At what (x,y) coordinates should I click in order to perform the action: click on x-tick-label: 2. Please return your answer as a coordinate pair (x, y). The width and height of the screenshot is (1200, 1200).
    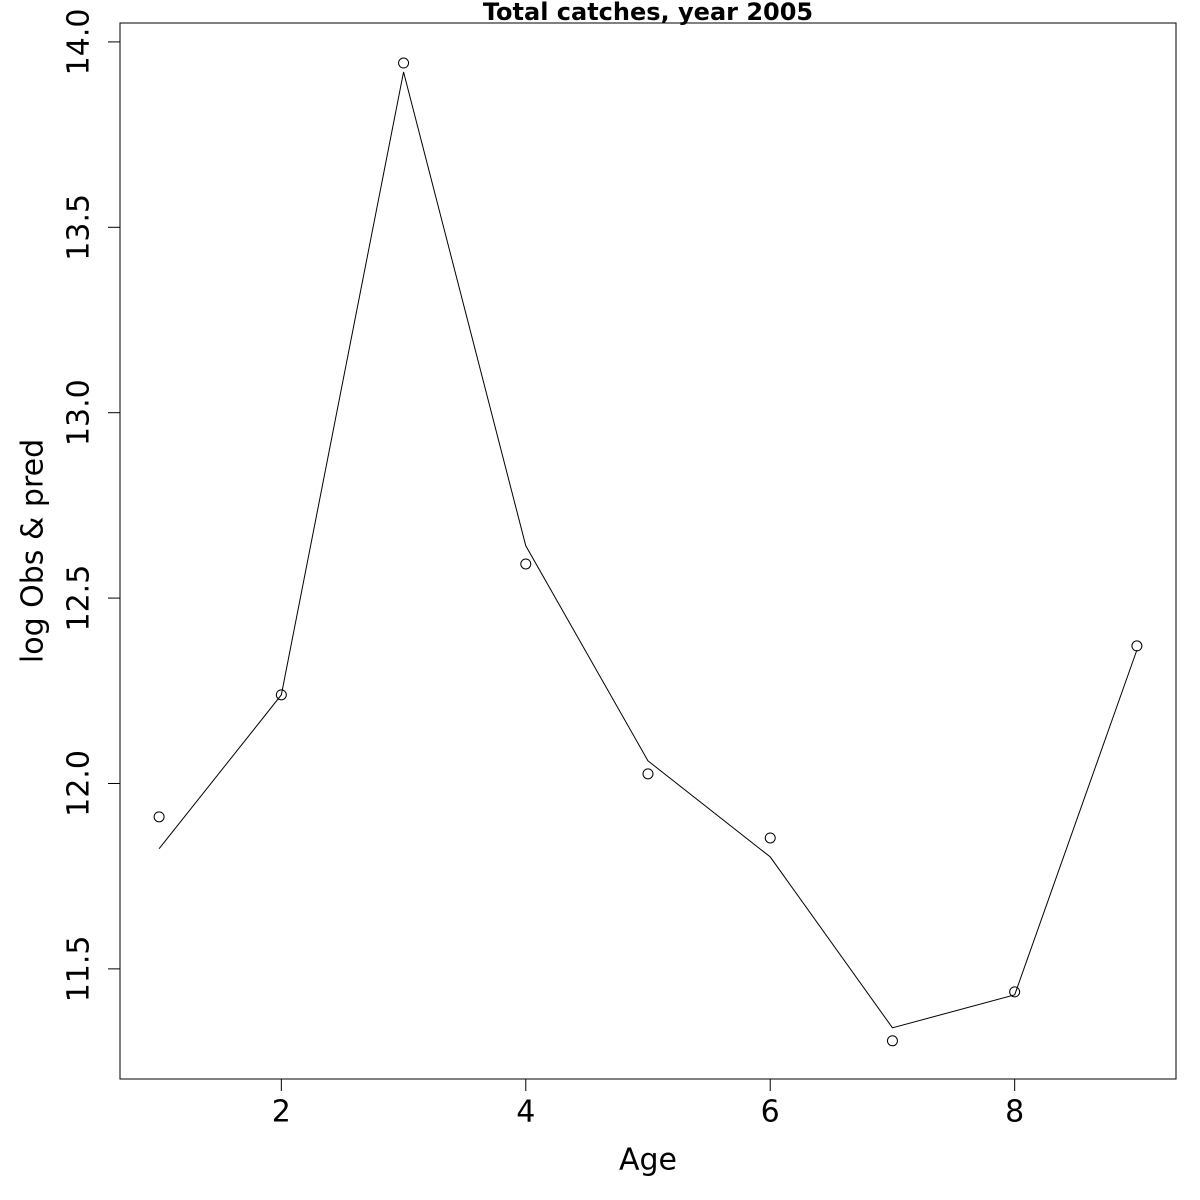
    Looking at the image, I should click on (281, 1112).